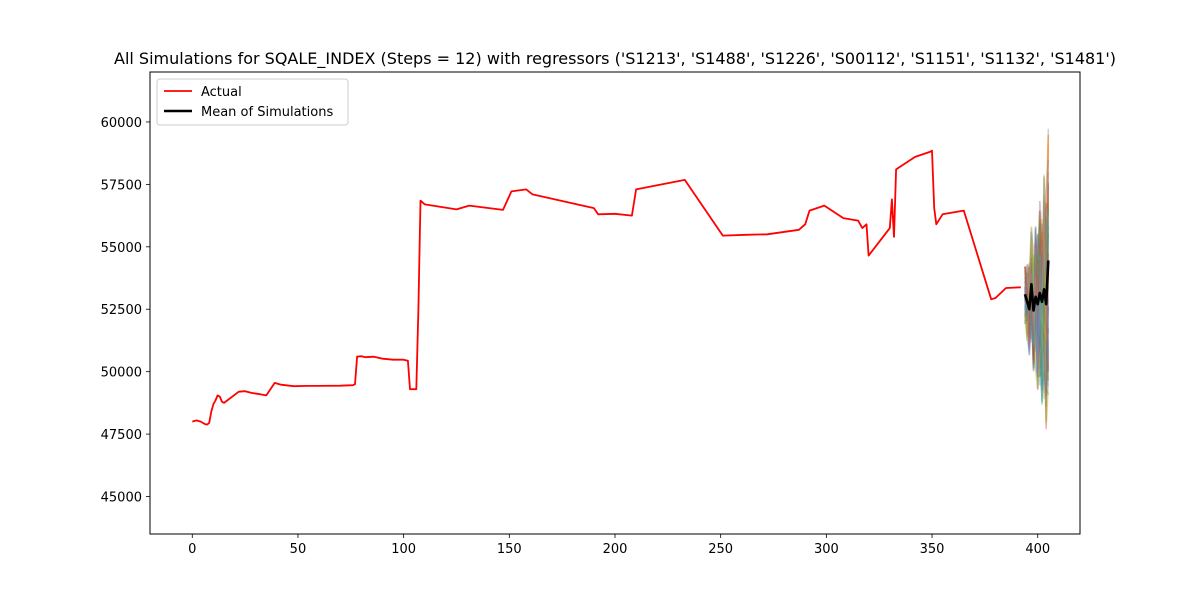 Image resolution: width=1200 pixels, height=600 pixels. Describe the element at coordinates (1037, 549) in the screenshot. I see `x-tick-label: 400` at that location.